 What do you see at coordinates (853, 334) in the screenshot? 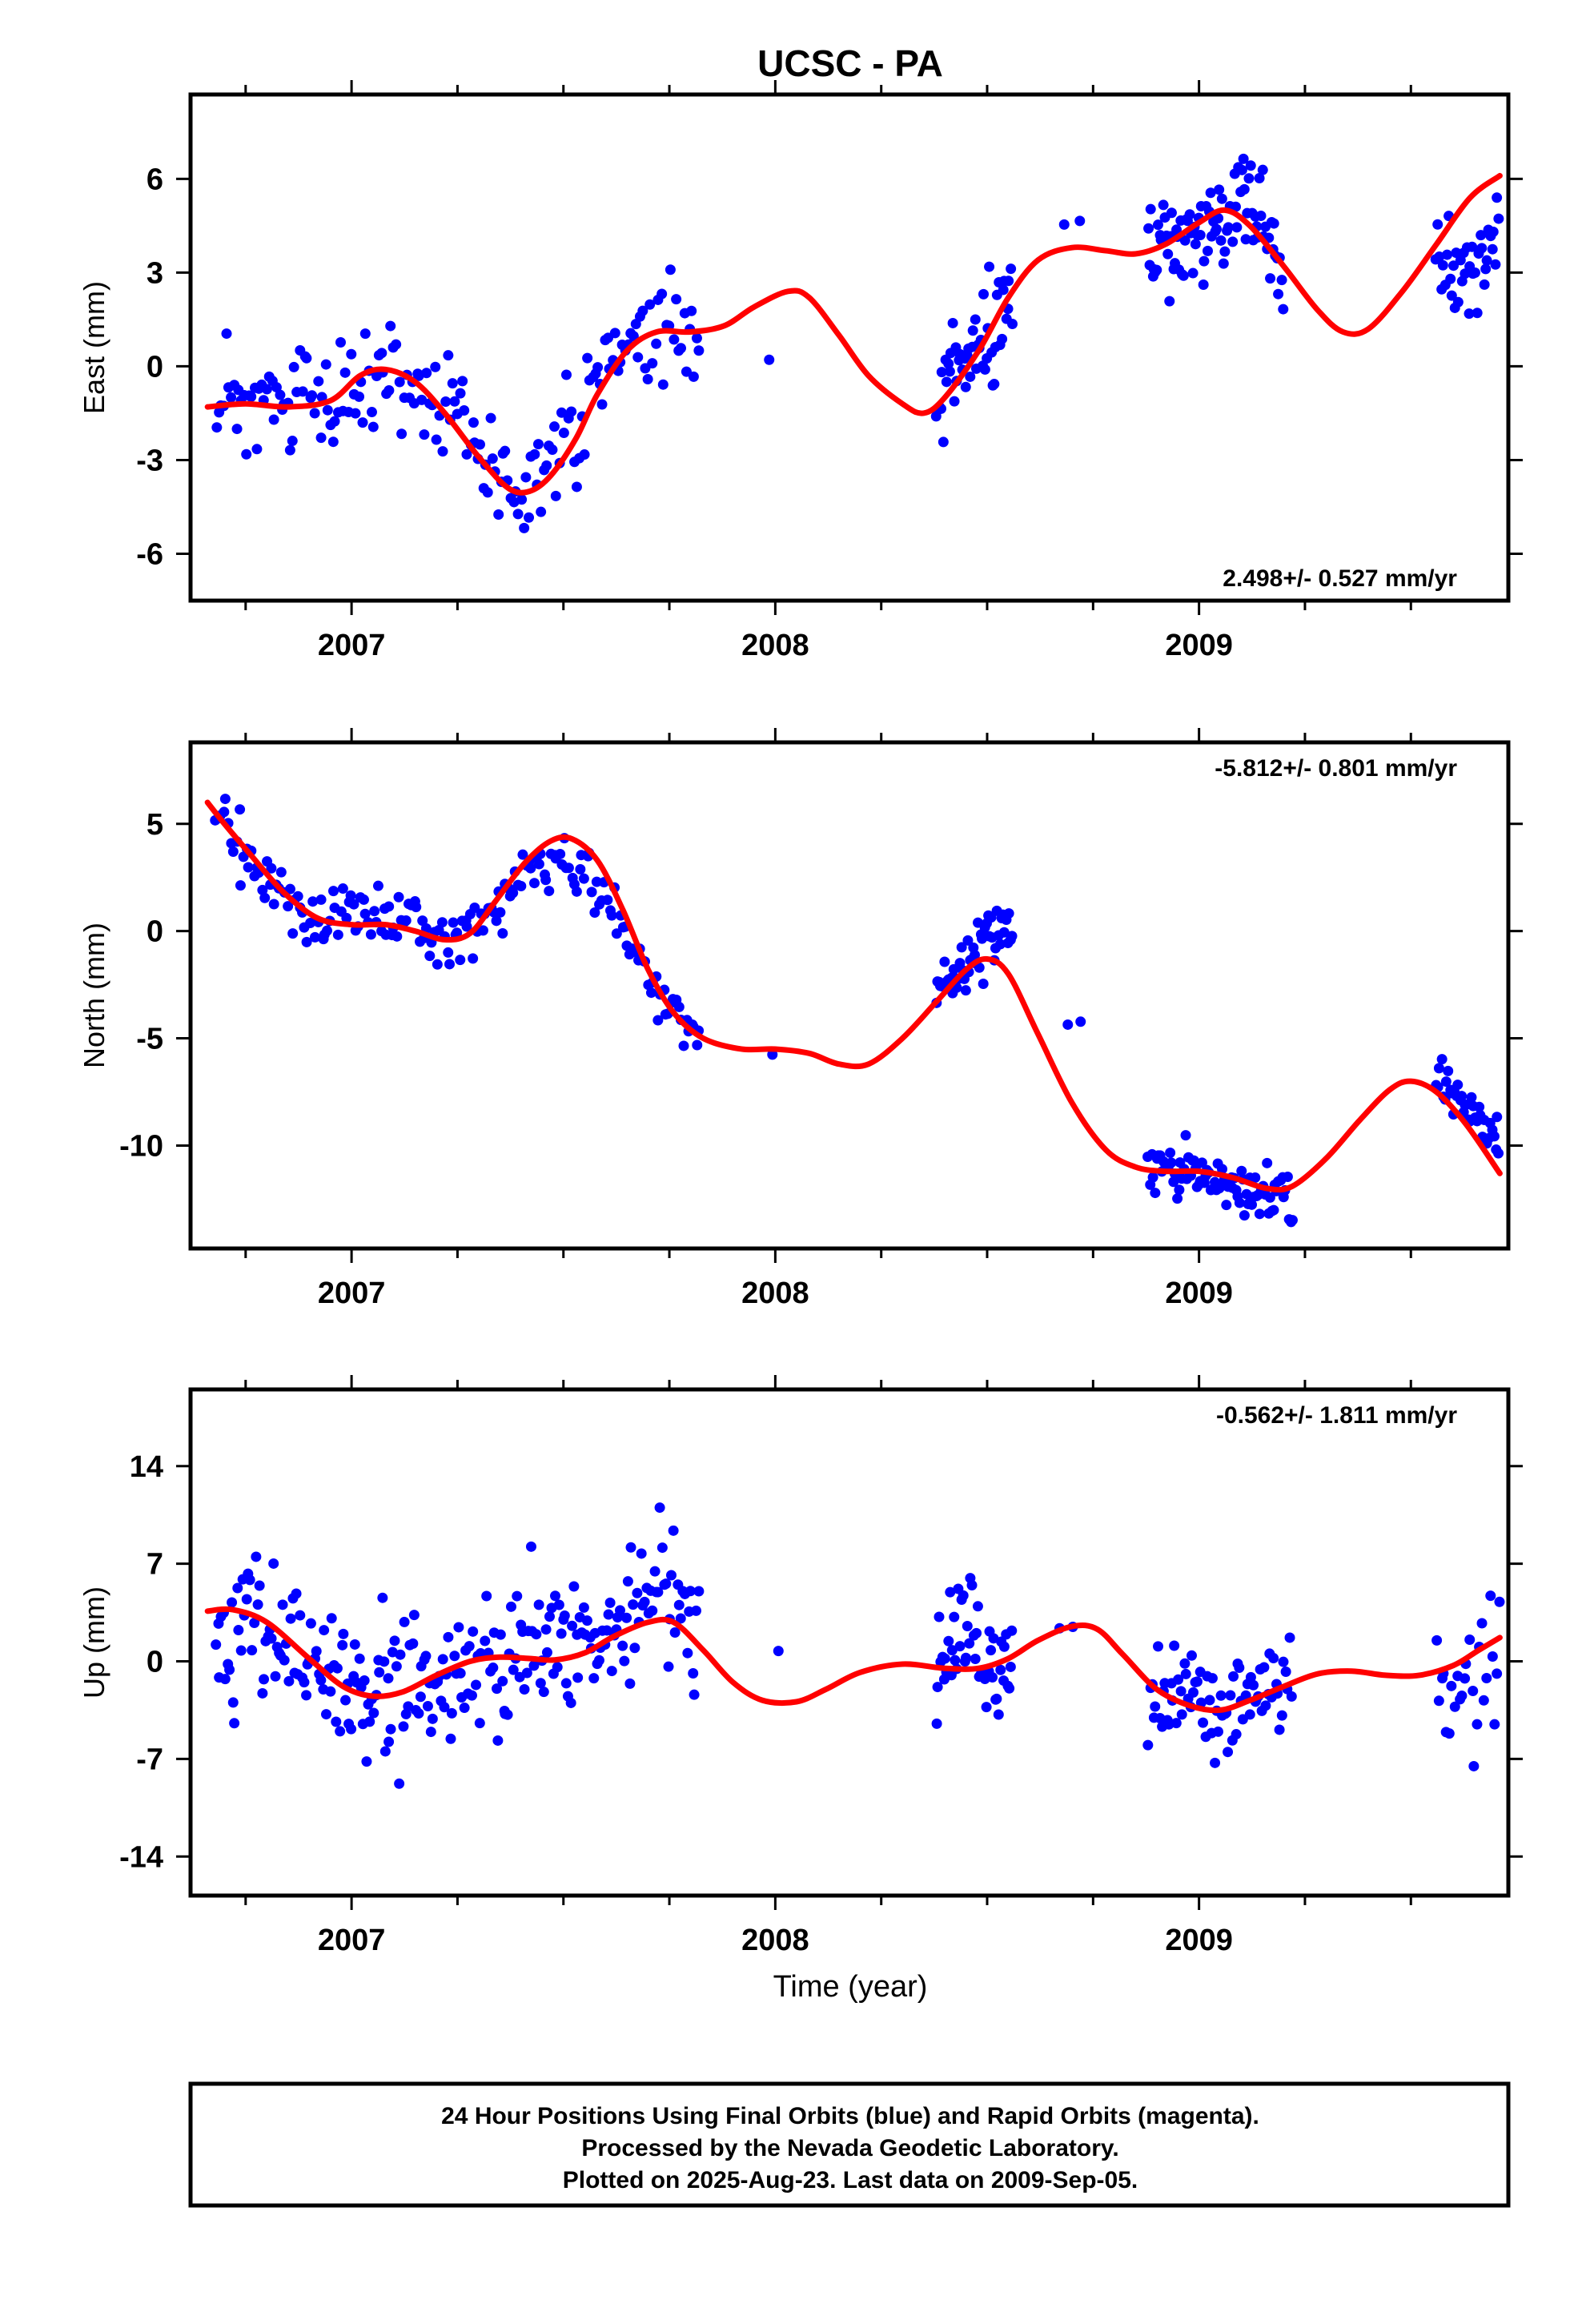
I see `model-fit-line` at bounding box center [853, 334].